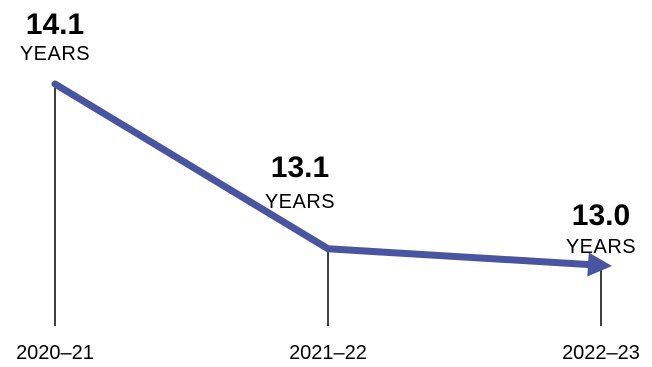 The image size is (652, 367). What do you see at coordinates (55, 54) in the screenshot?
I see `unit-label-1: YEARS` at bounding box center [55, 54].